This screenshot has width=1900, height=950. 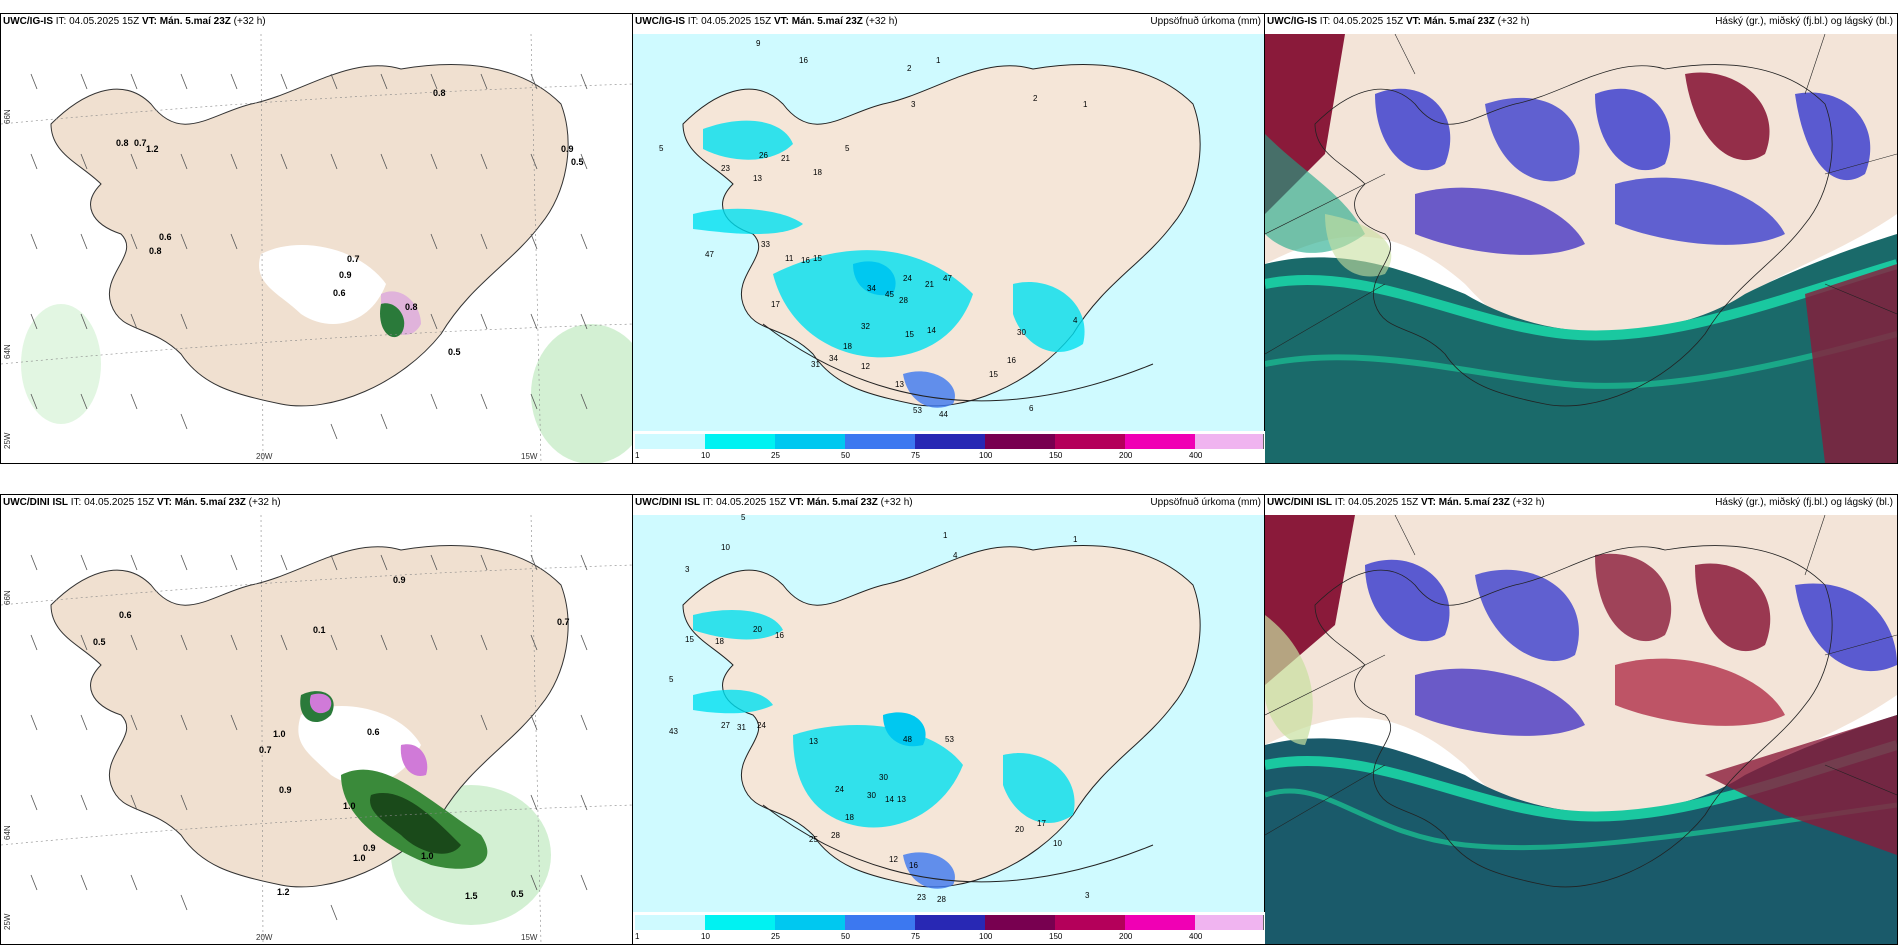 I want to click on accum-value: 11, so click(x=789, y=258).